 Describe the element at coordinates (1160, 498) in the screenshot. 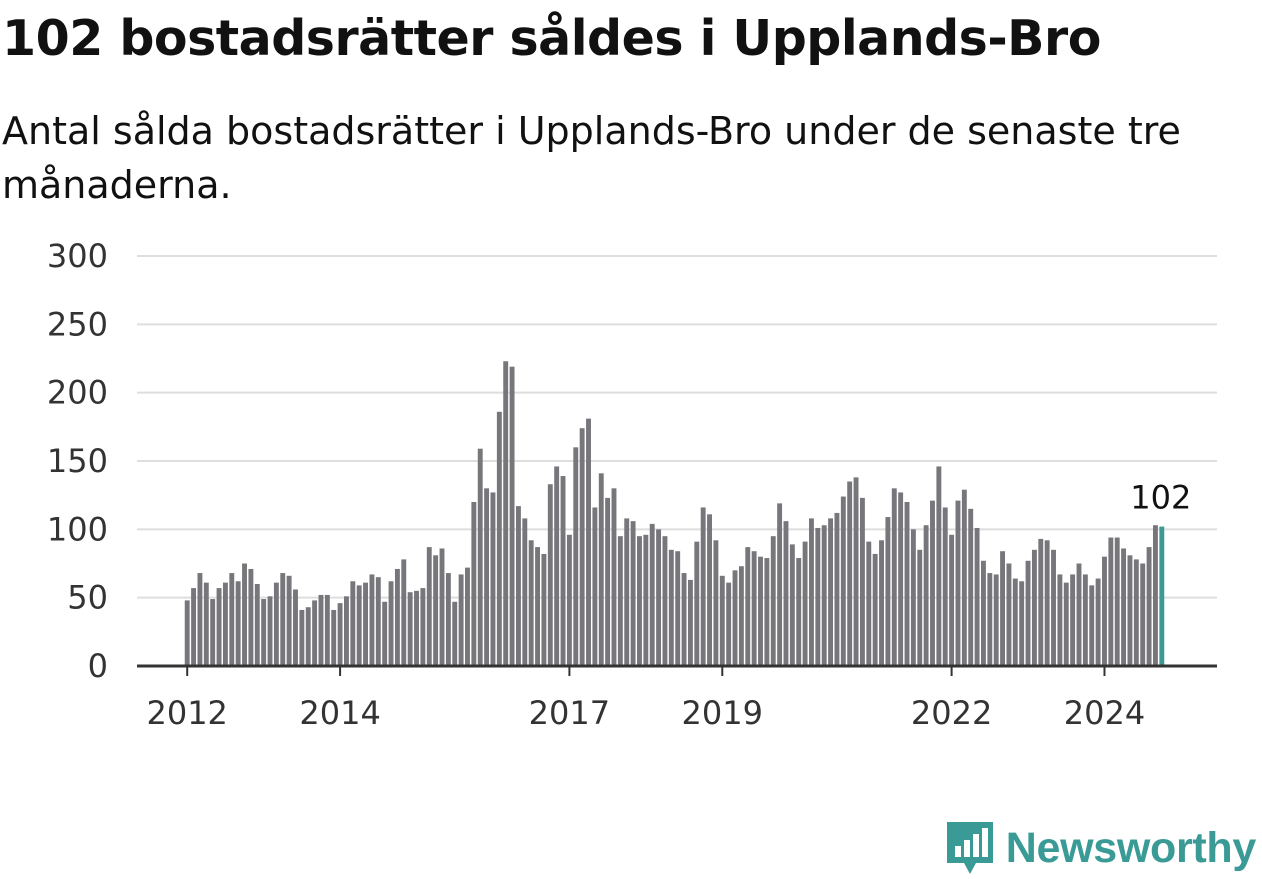

I see `data-label-latest: 102` at that location.